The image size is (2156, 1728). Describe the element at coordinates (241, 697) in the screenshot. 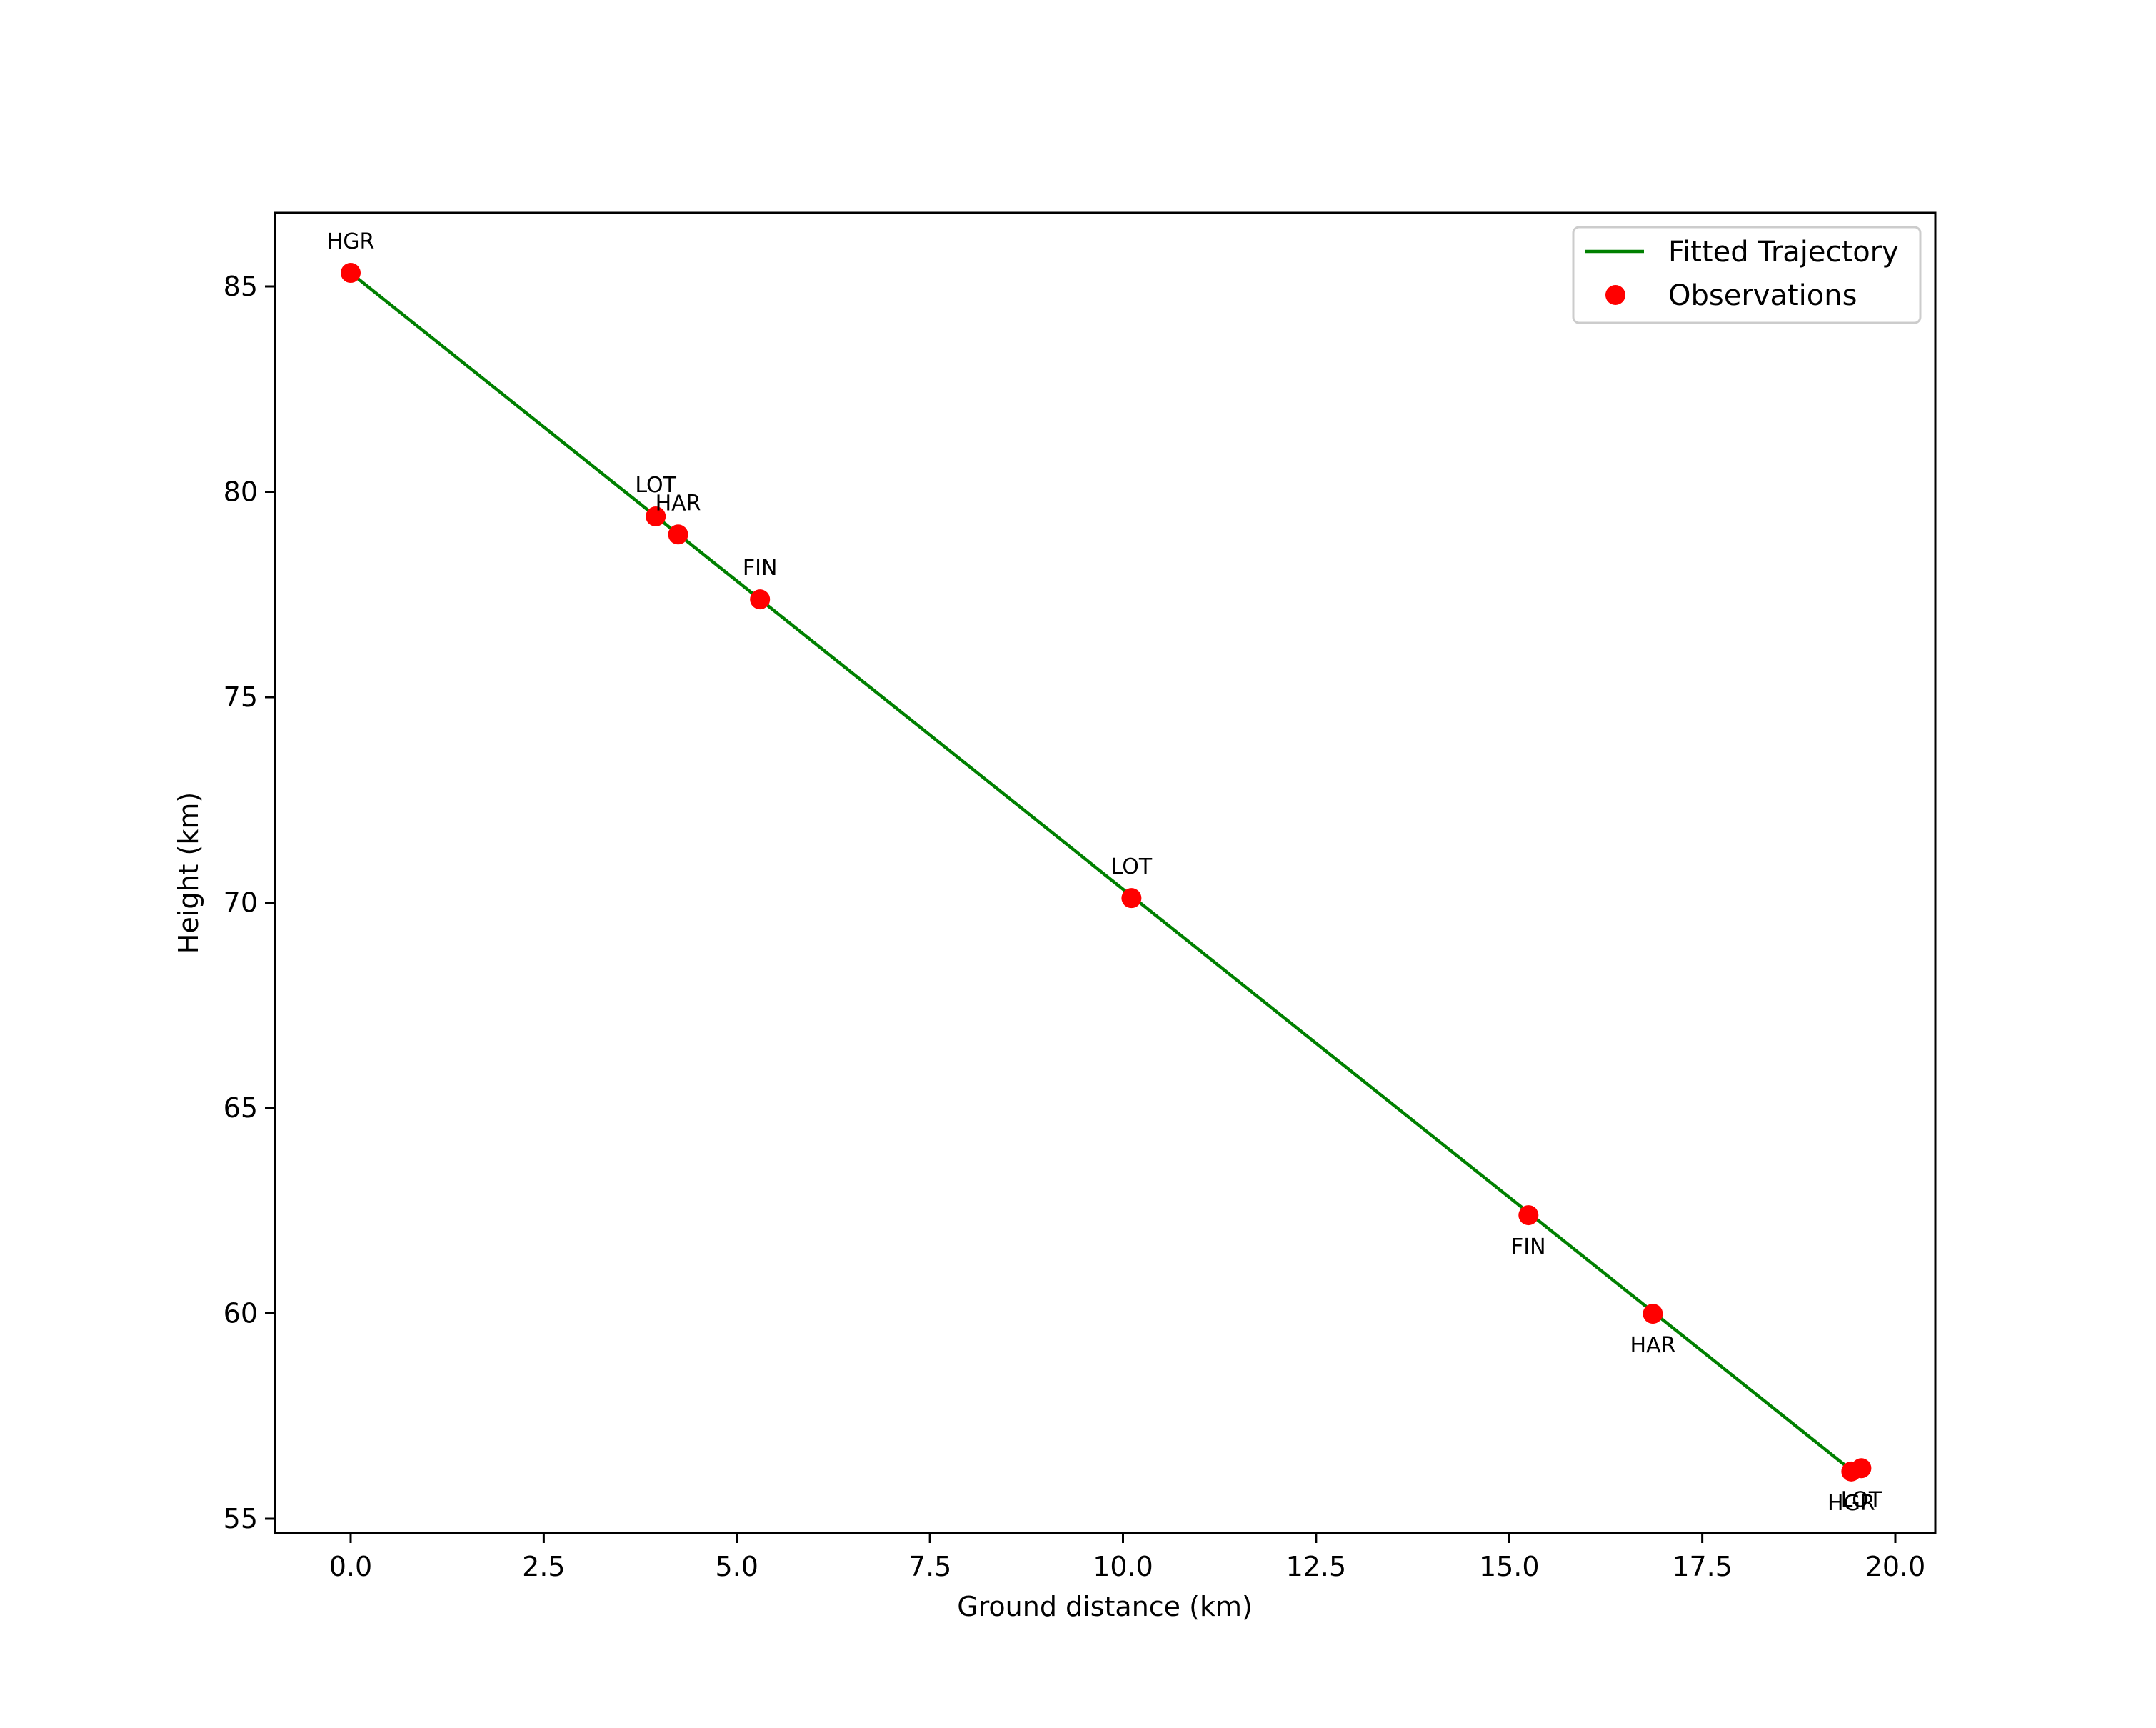

I see `y-tick-label: 75` at that location.